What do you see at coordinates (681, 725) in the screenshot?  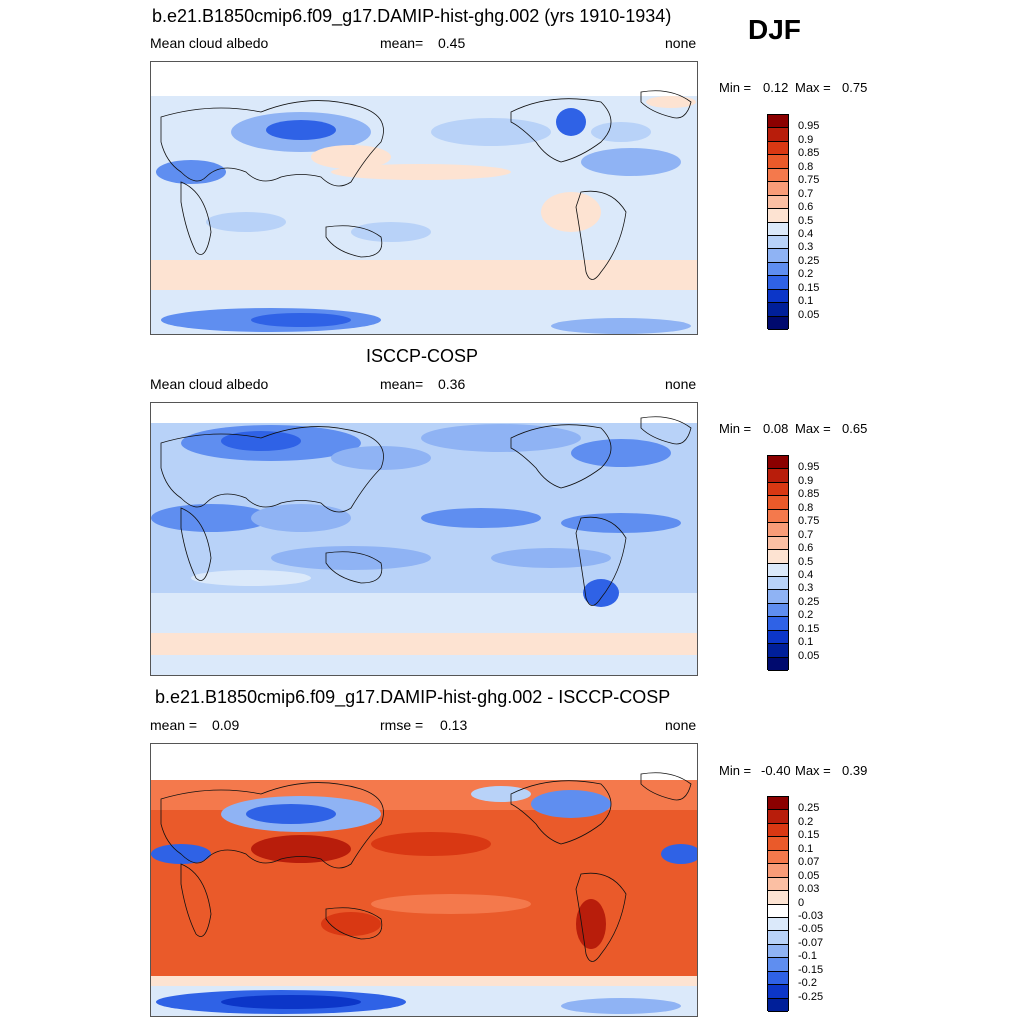 I see `panel-3-units-label: none` at bounding box center [681, 725].